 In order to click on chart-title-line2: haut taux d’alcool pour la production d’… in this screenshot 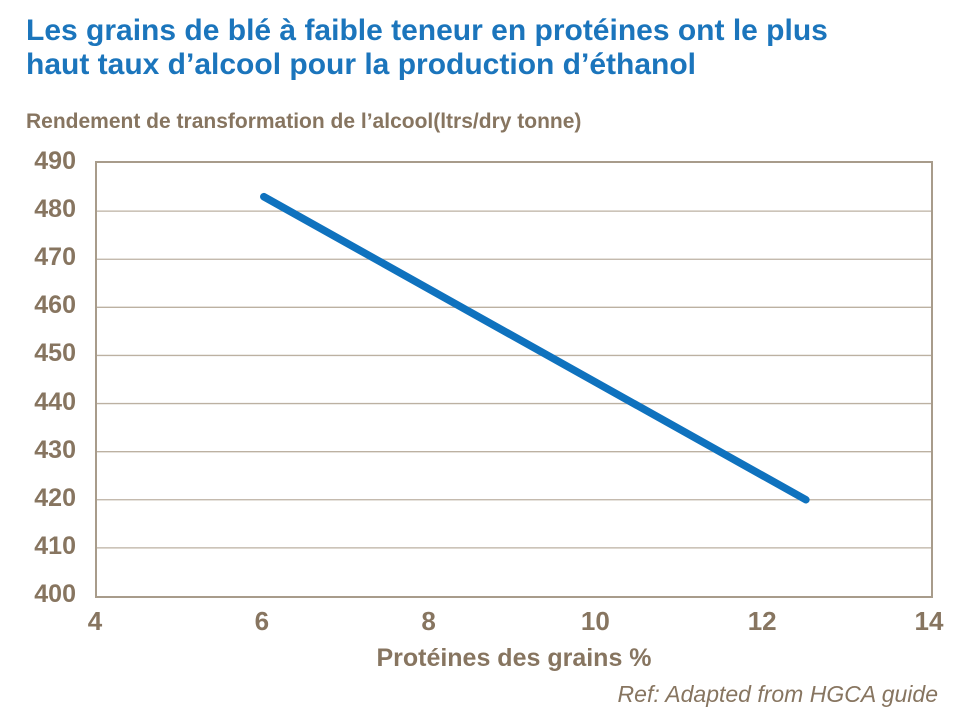, I will do `click(361, 64)`.